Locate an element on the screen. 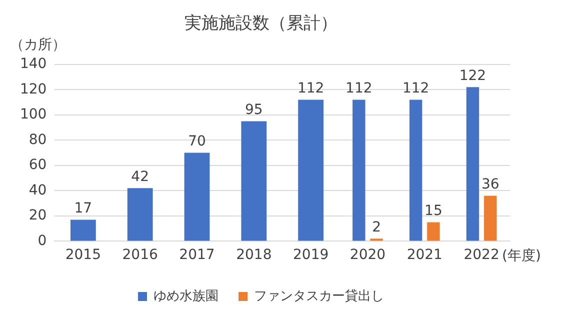  data-label: 95 is located at coordinates (253, 110).